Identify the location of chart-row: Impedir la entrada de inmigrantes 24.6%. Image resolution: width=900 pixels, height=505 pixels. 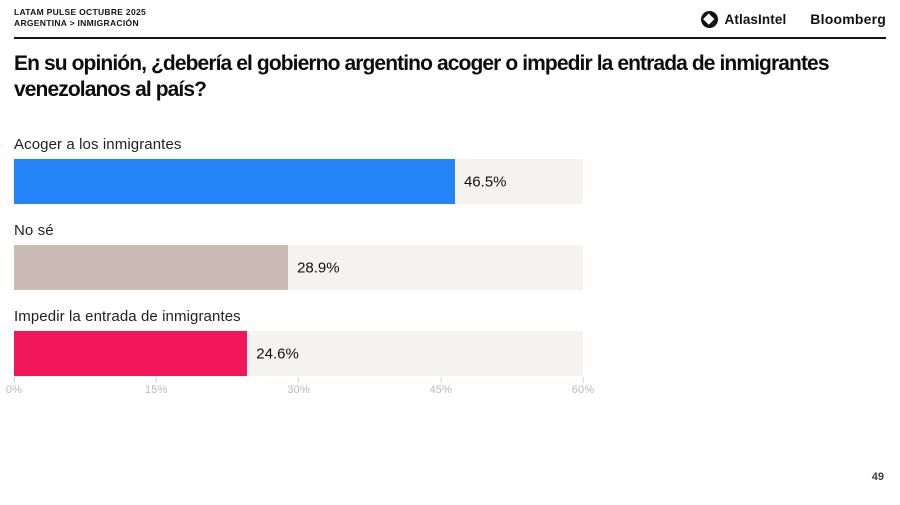
(298, 341).